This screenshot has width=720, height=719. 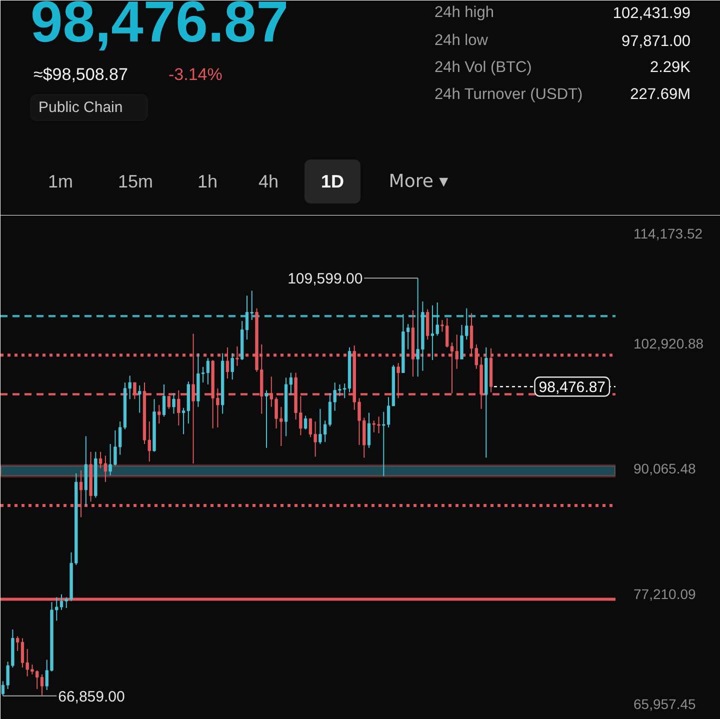 I want to click on text: 1h, so click(x=207, y=182).